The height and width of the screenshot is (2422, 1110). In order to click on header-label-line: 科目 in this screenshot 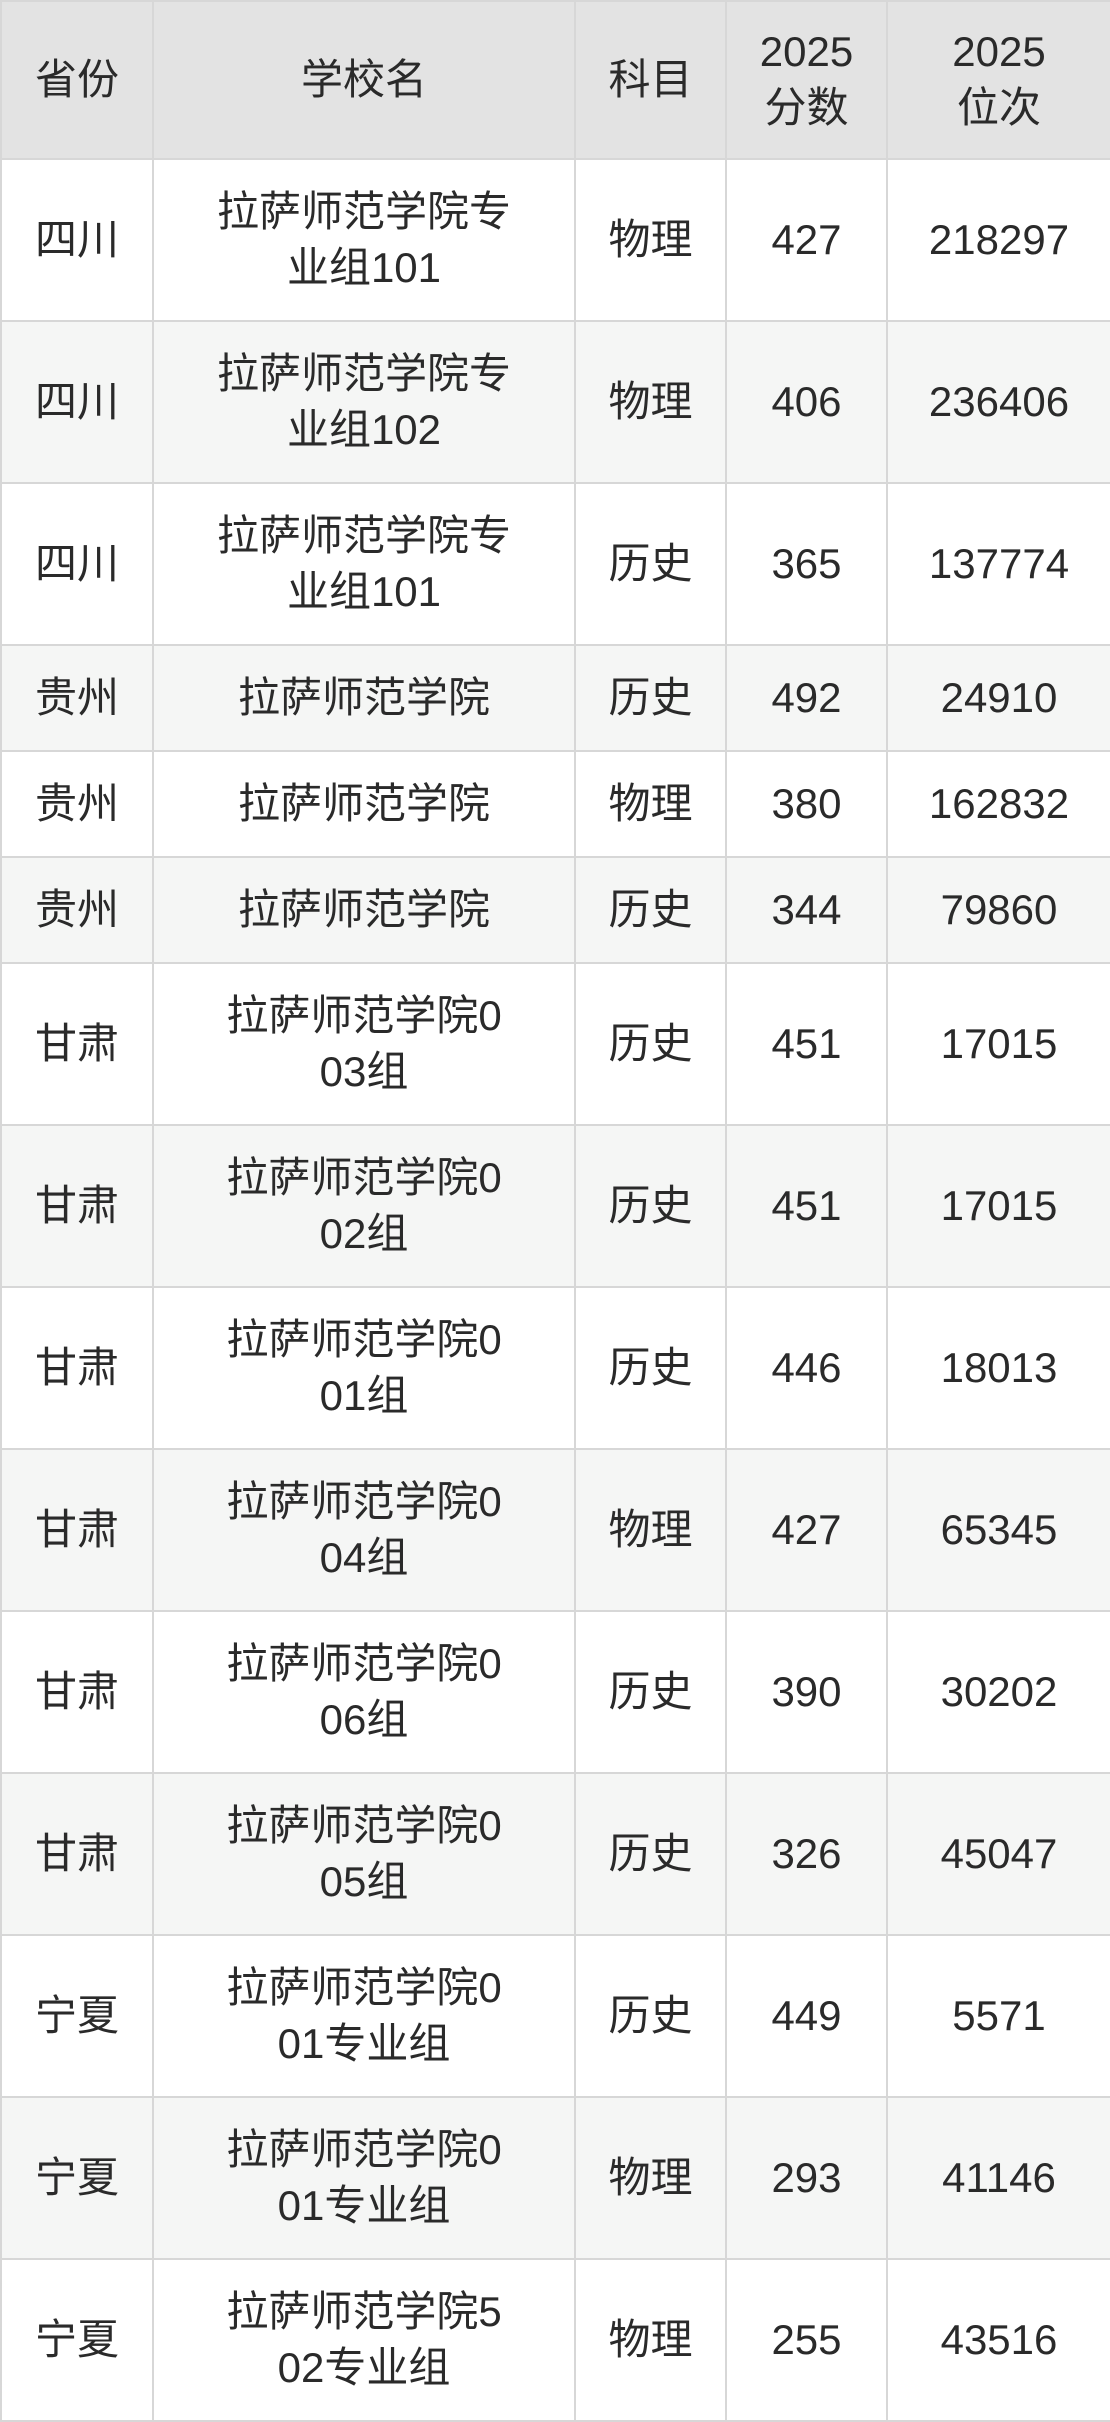, I will do `click(650, 79)`.